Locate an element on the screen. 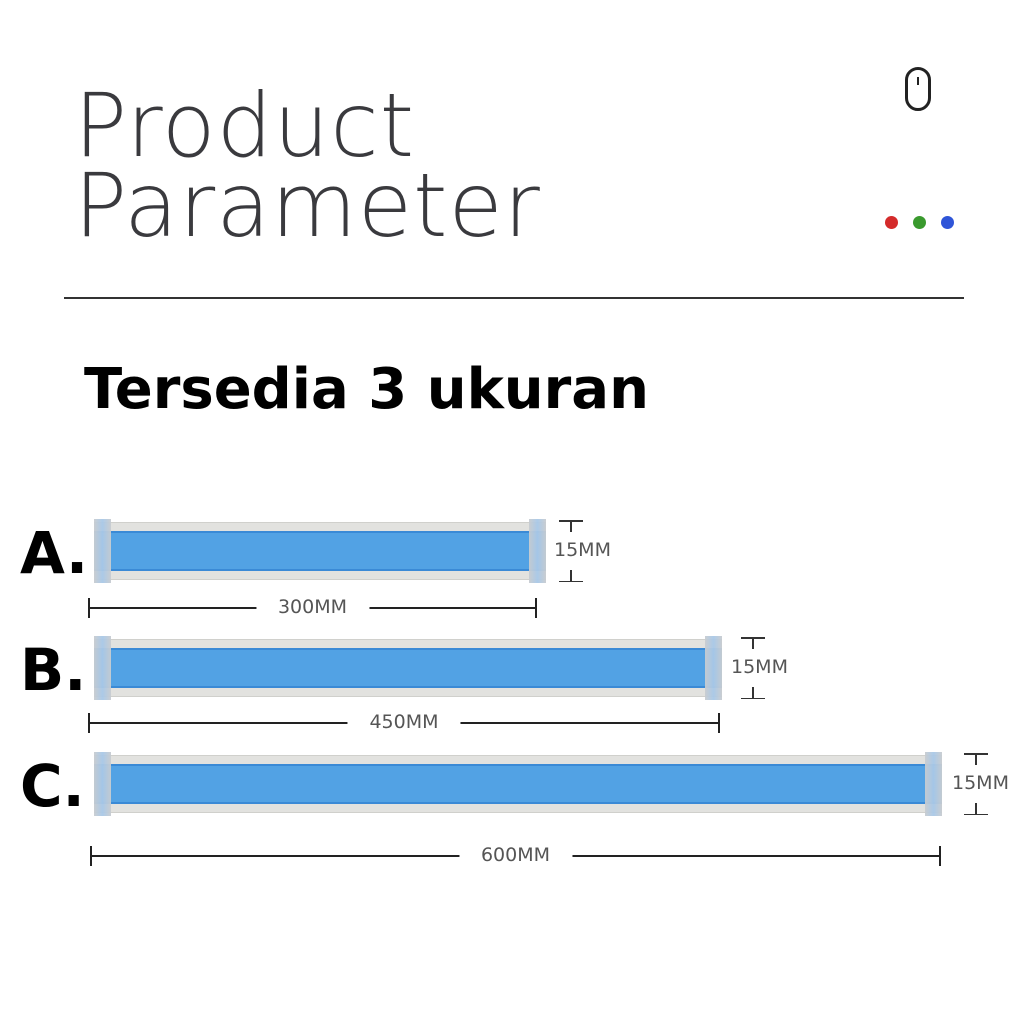 The image size is (1024, 1024). length-dimension-line: 450MM is located at coordinates (404, 722).